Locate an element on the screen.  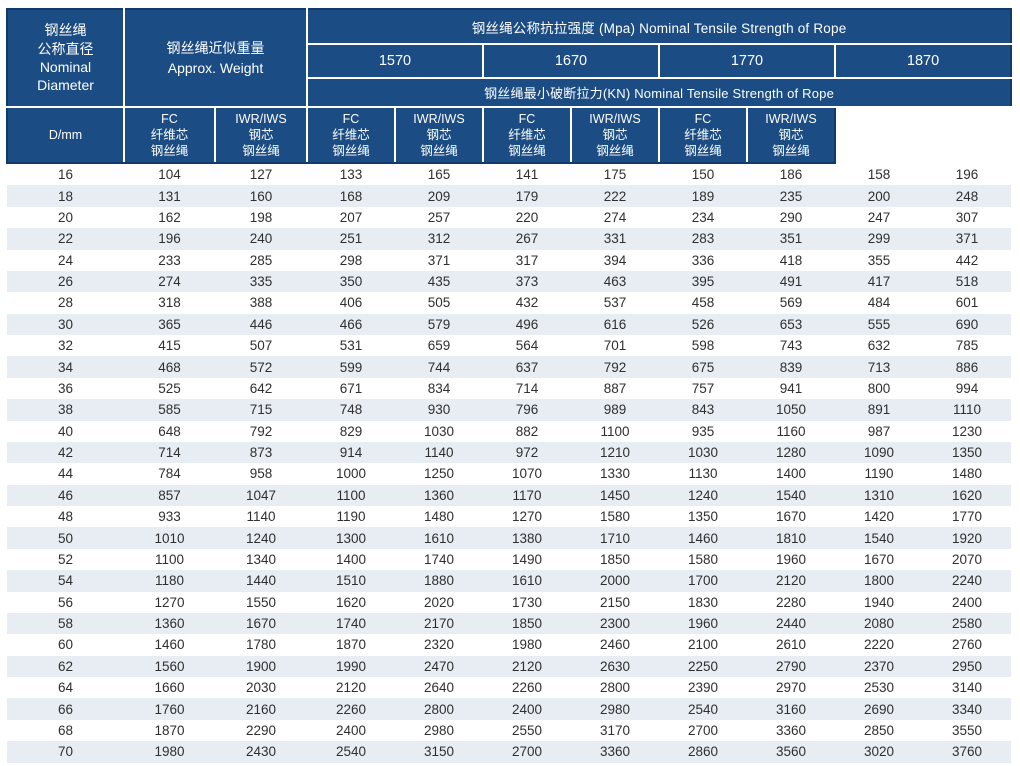
value-cell: 1360 is located at coordinates (169, 624).